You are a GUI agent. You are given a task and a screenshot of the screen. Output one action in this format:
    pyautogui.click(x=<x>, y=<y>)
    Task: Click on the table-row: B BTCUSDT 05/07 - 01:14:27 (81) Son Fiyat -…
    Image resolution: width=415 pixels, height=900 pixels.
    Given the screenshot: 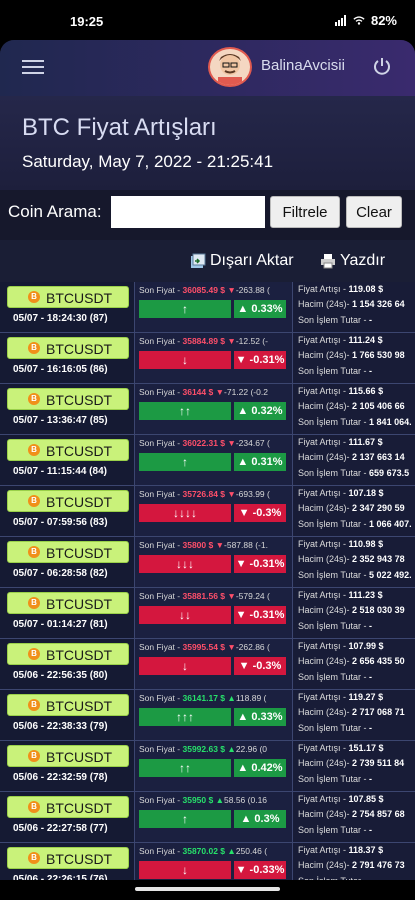 What is the action you would take?
    pyautogui.click(x=207, y=613)
    